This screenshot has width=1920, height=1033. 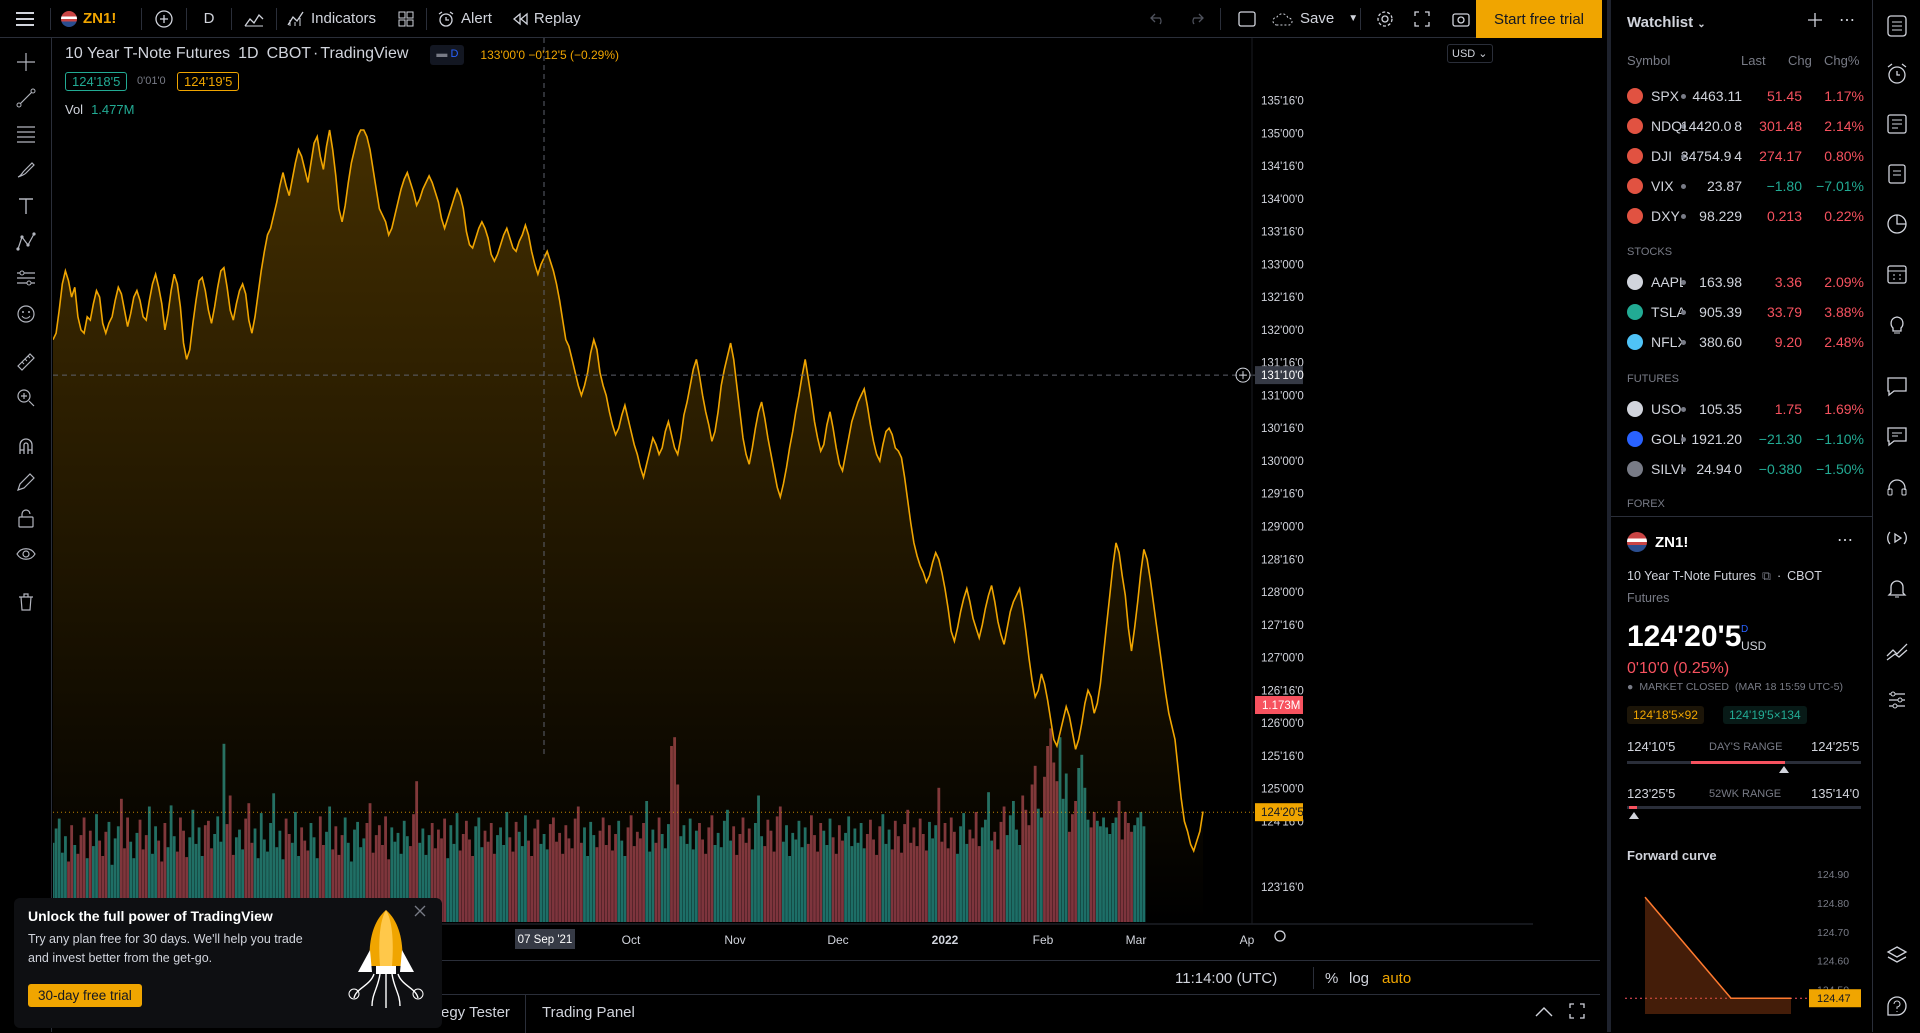 What do you see at coordinates (1741, 126) in the screenshot?
I see `watchlist-row: NDQ 14420.0 8 301.48 2.14%` at bounding box center [1741, 126].